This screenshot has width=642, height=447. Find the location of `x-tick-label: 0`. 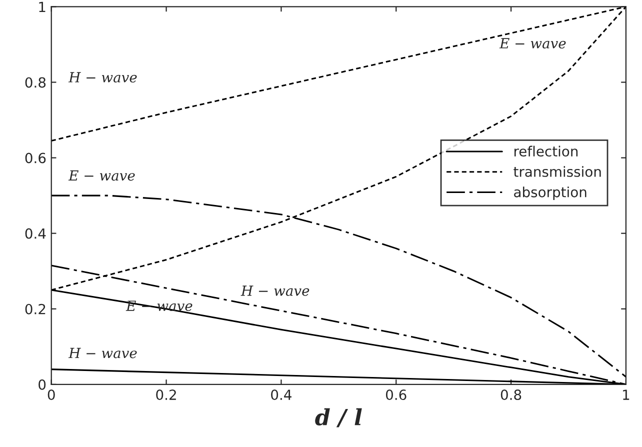

x-tick-label: 0 is located at coordinates (51, 395).